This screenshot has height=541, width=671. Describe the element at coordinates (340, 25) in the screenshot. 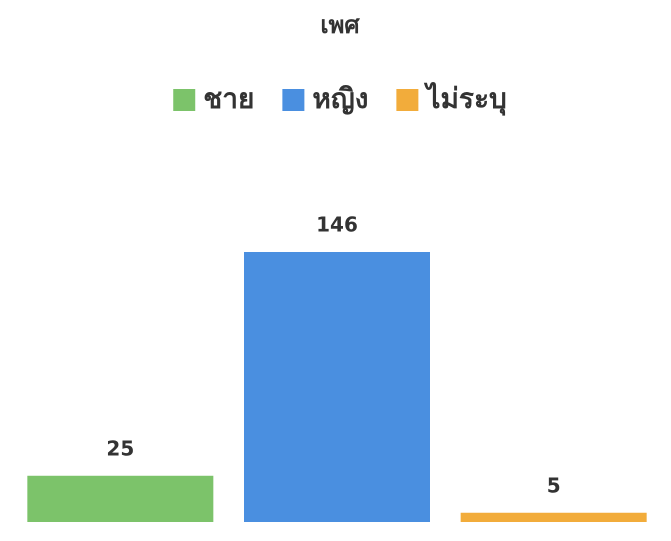

I see `chart-title: เพศ` at that location.